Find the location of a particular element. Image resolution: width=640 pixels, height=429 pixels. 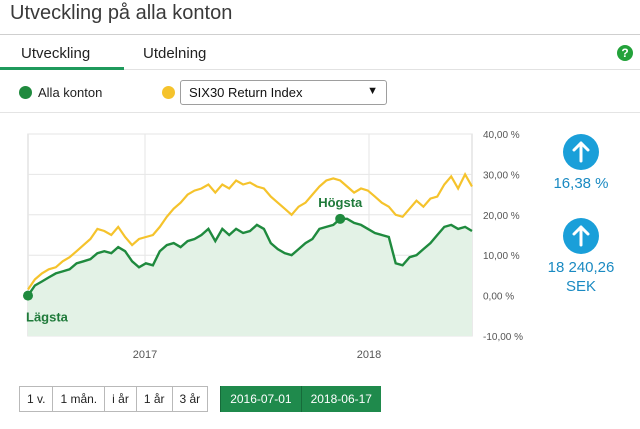

y-tick-label: -10,00 % is located at coordinates (503, 337).